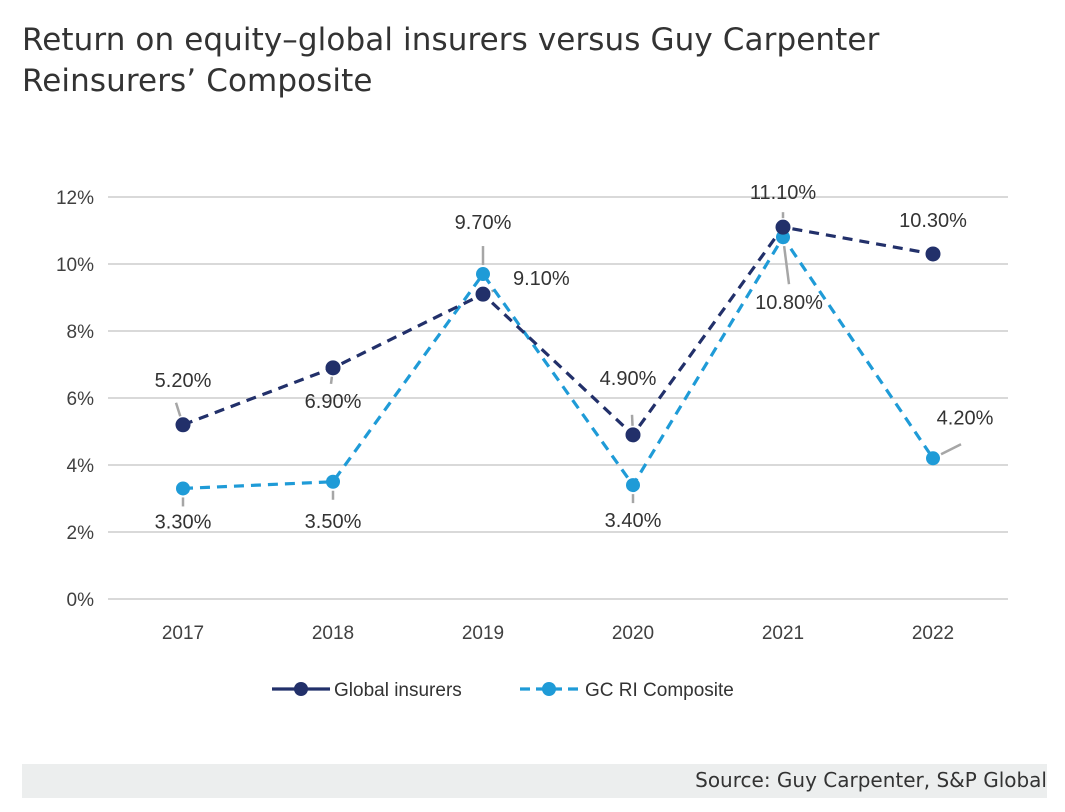  What do you see at coordinates (783, 633) in the screenshot?
I see `x-tick-label: 2021` at bounding box center [783, 633].